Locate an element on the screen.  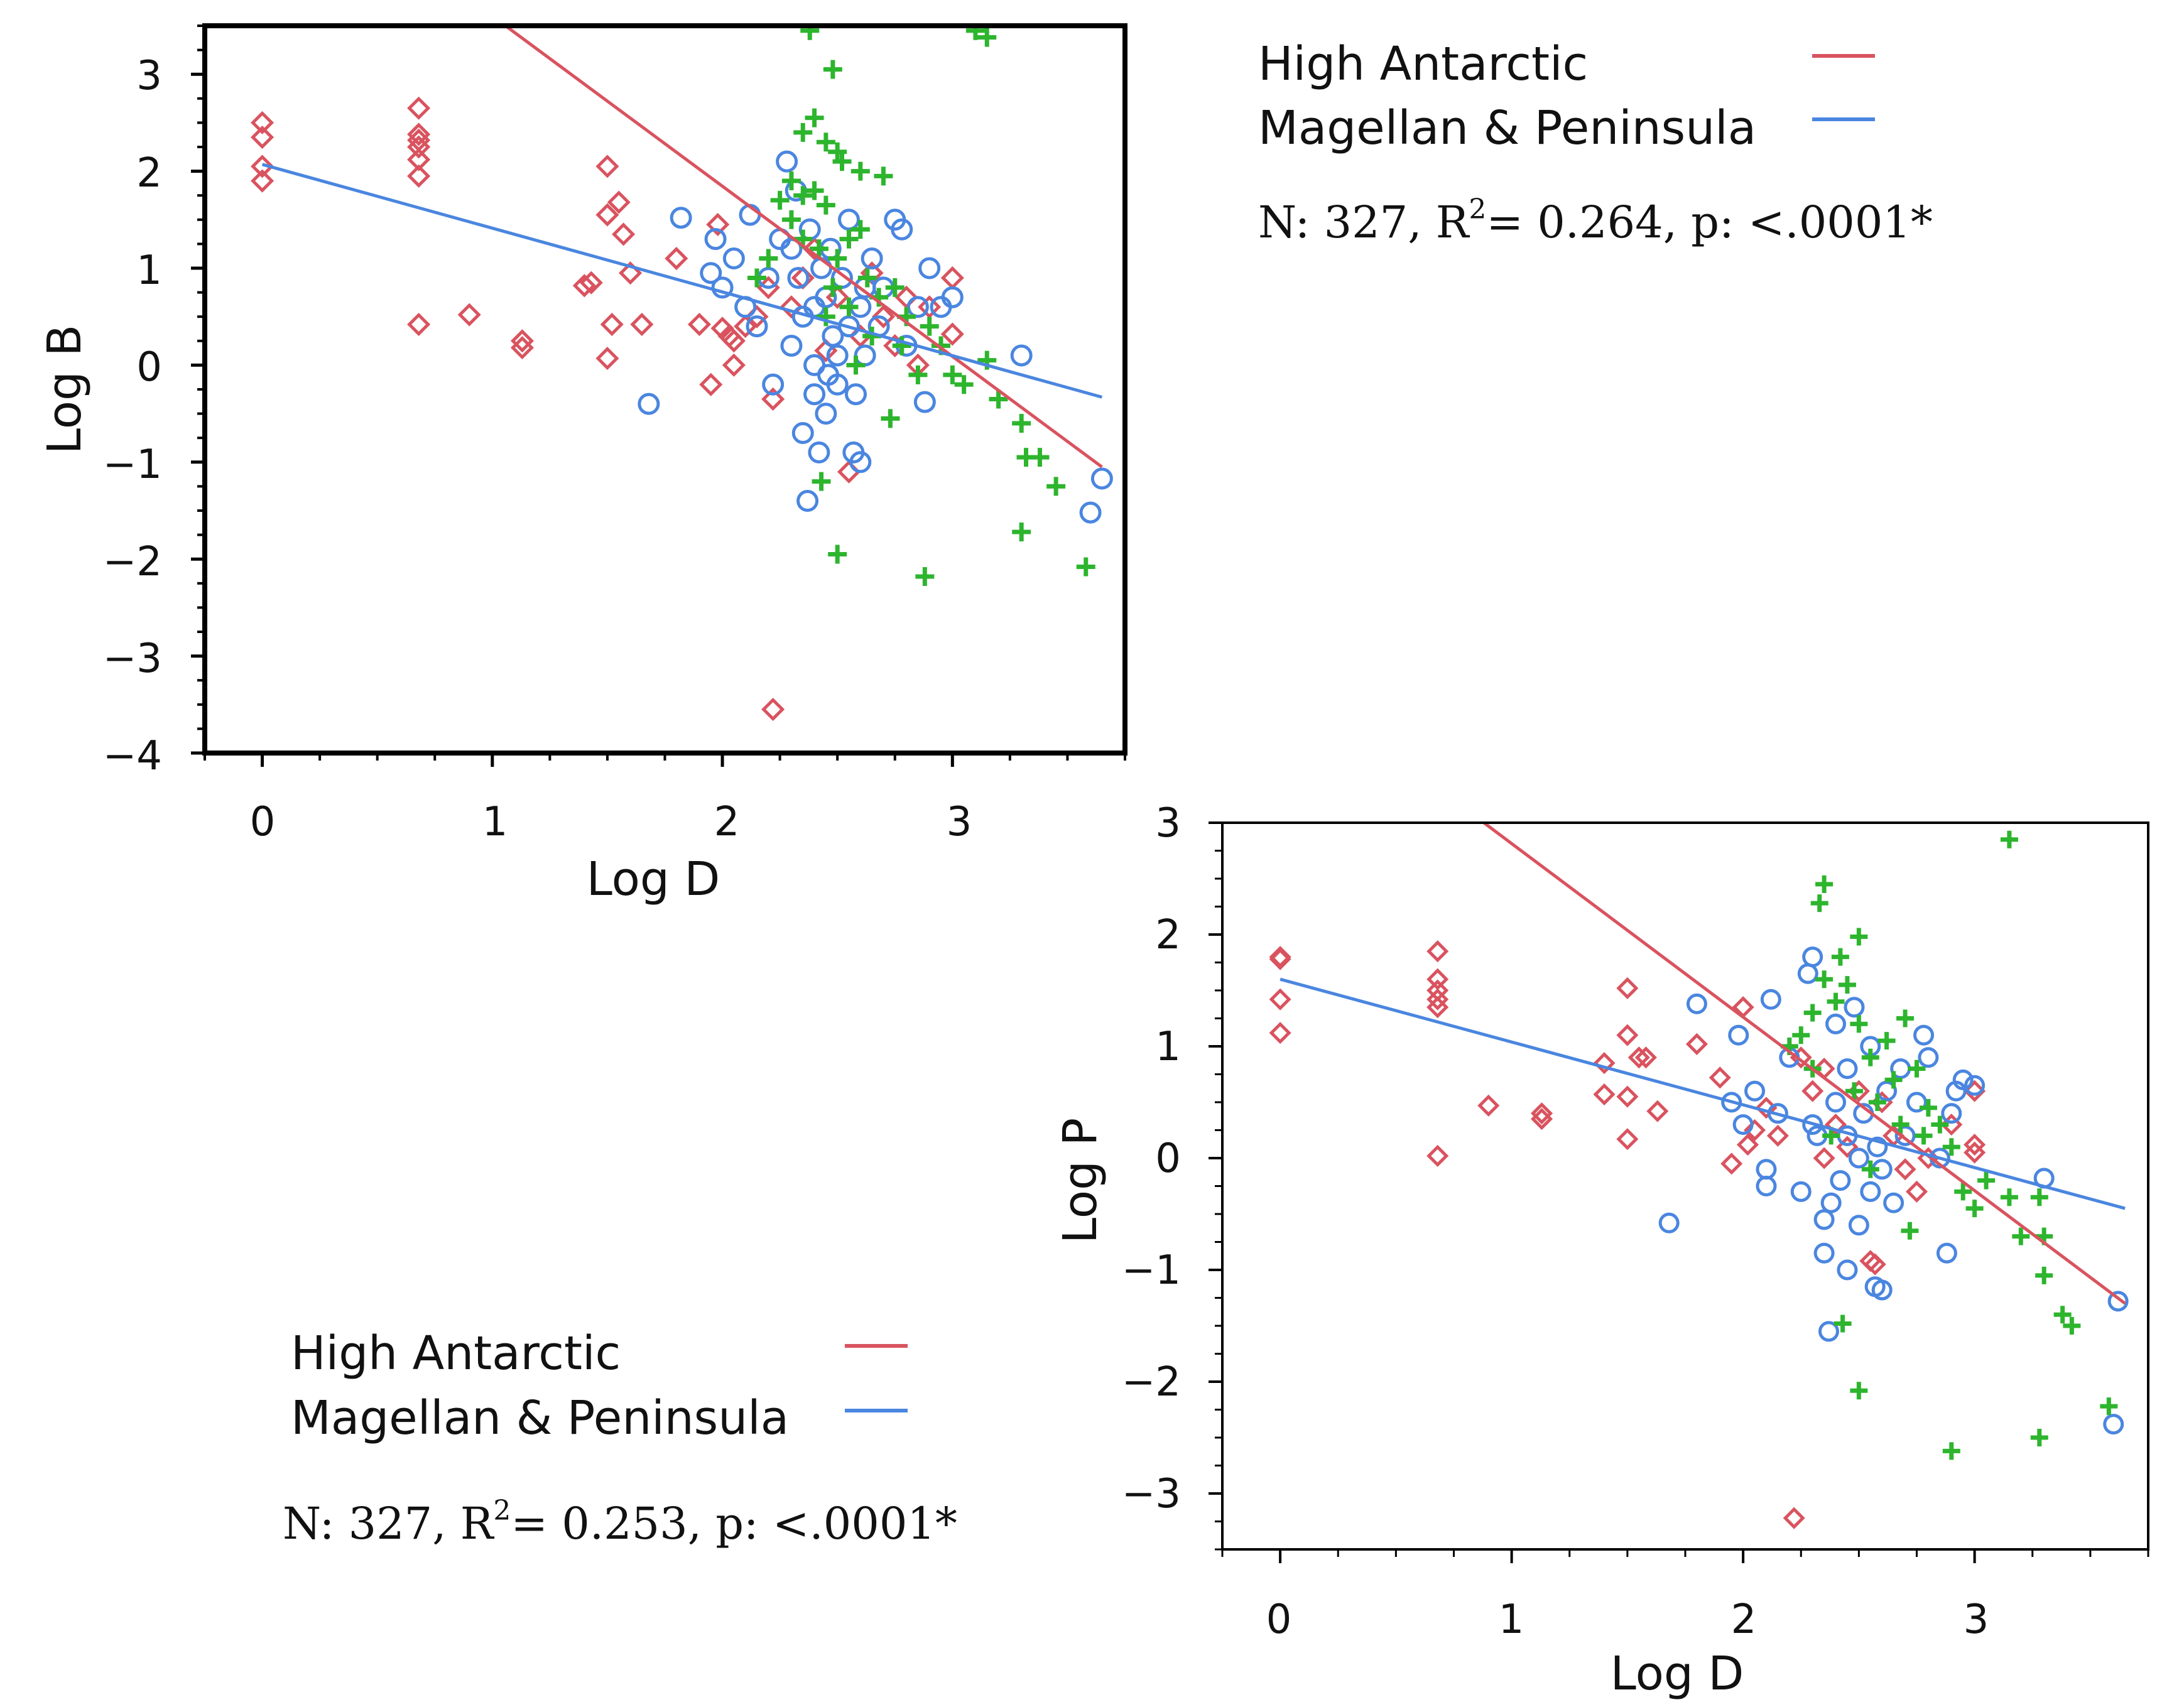
c2-stats-prefix: N: 327, R is located at coordinates (389, 1523).